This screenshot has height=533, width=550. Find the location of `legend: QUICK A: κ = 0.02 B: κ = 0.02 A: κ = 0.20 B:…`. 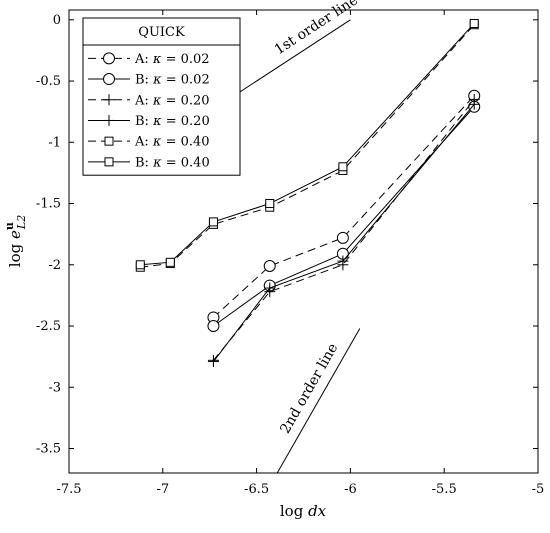

legend: QUICK A: κ = 0.02 B: κ = 0.02 A: κ = 0.20 B:… is located at coordinates (161, 96).